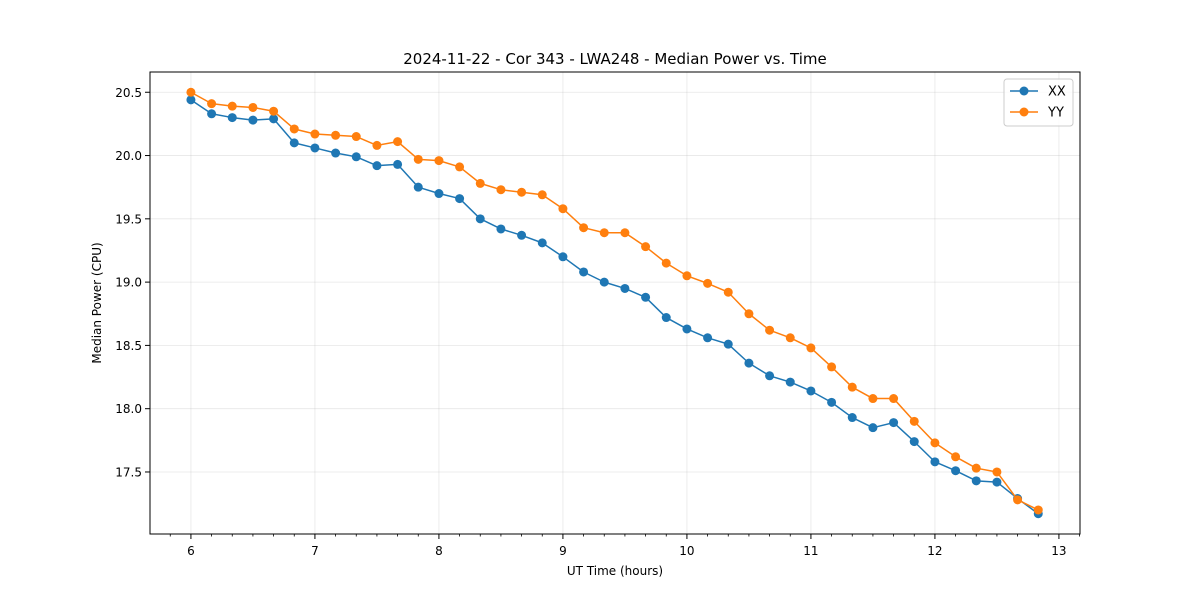 This screenshot has width=1200, height=600. What do you see at coordinates (128, 156) in the screenshot?
I see `y-tick-label: 20.0` at bounding box center [128, 156].